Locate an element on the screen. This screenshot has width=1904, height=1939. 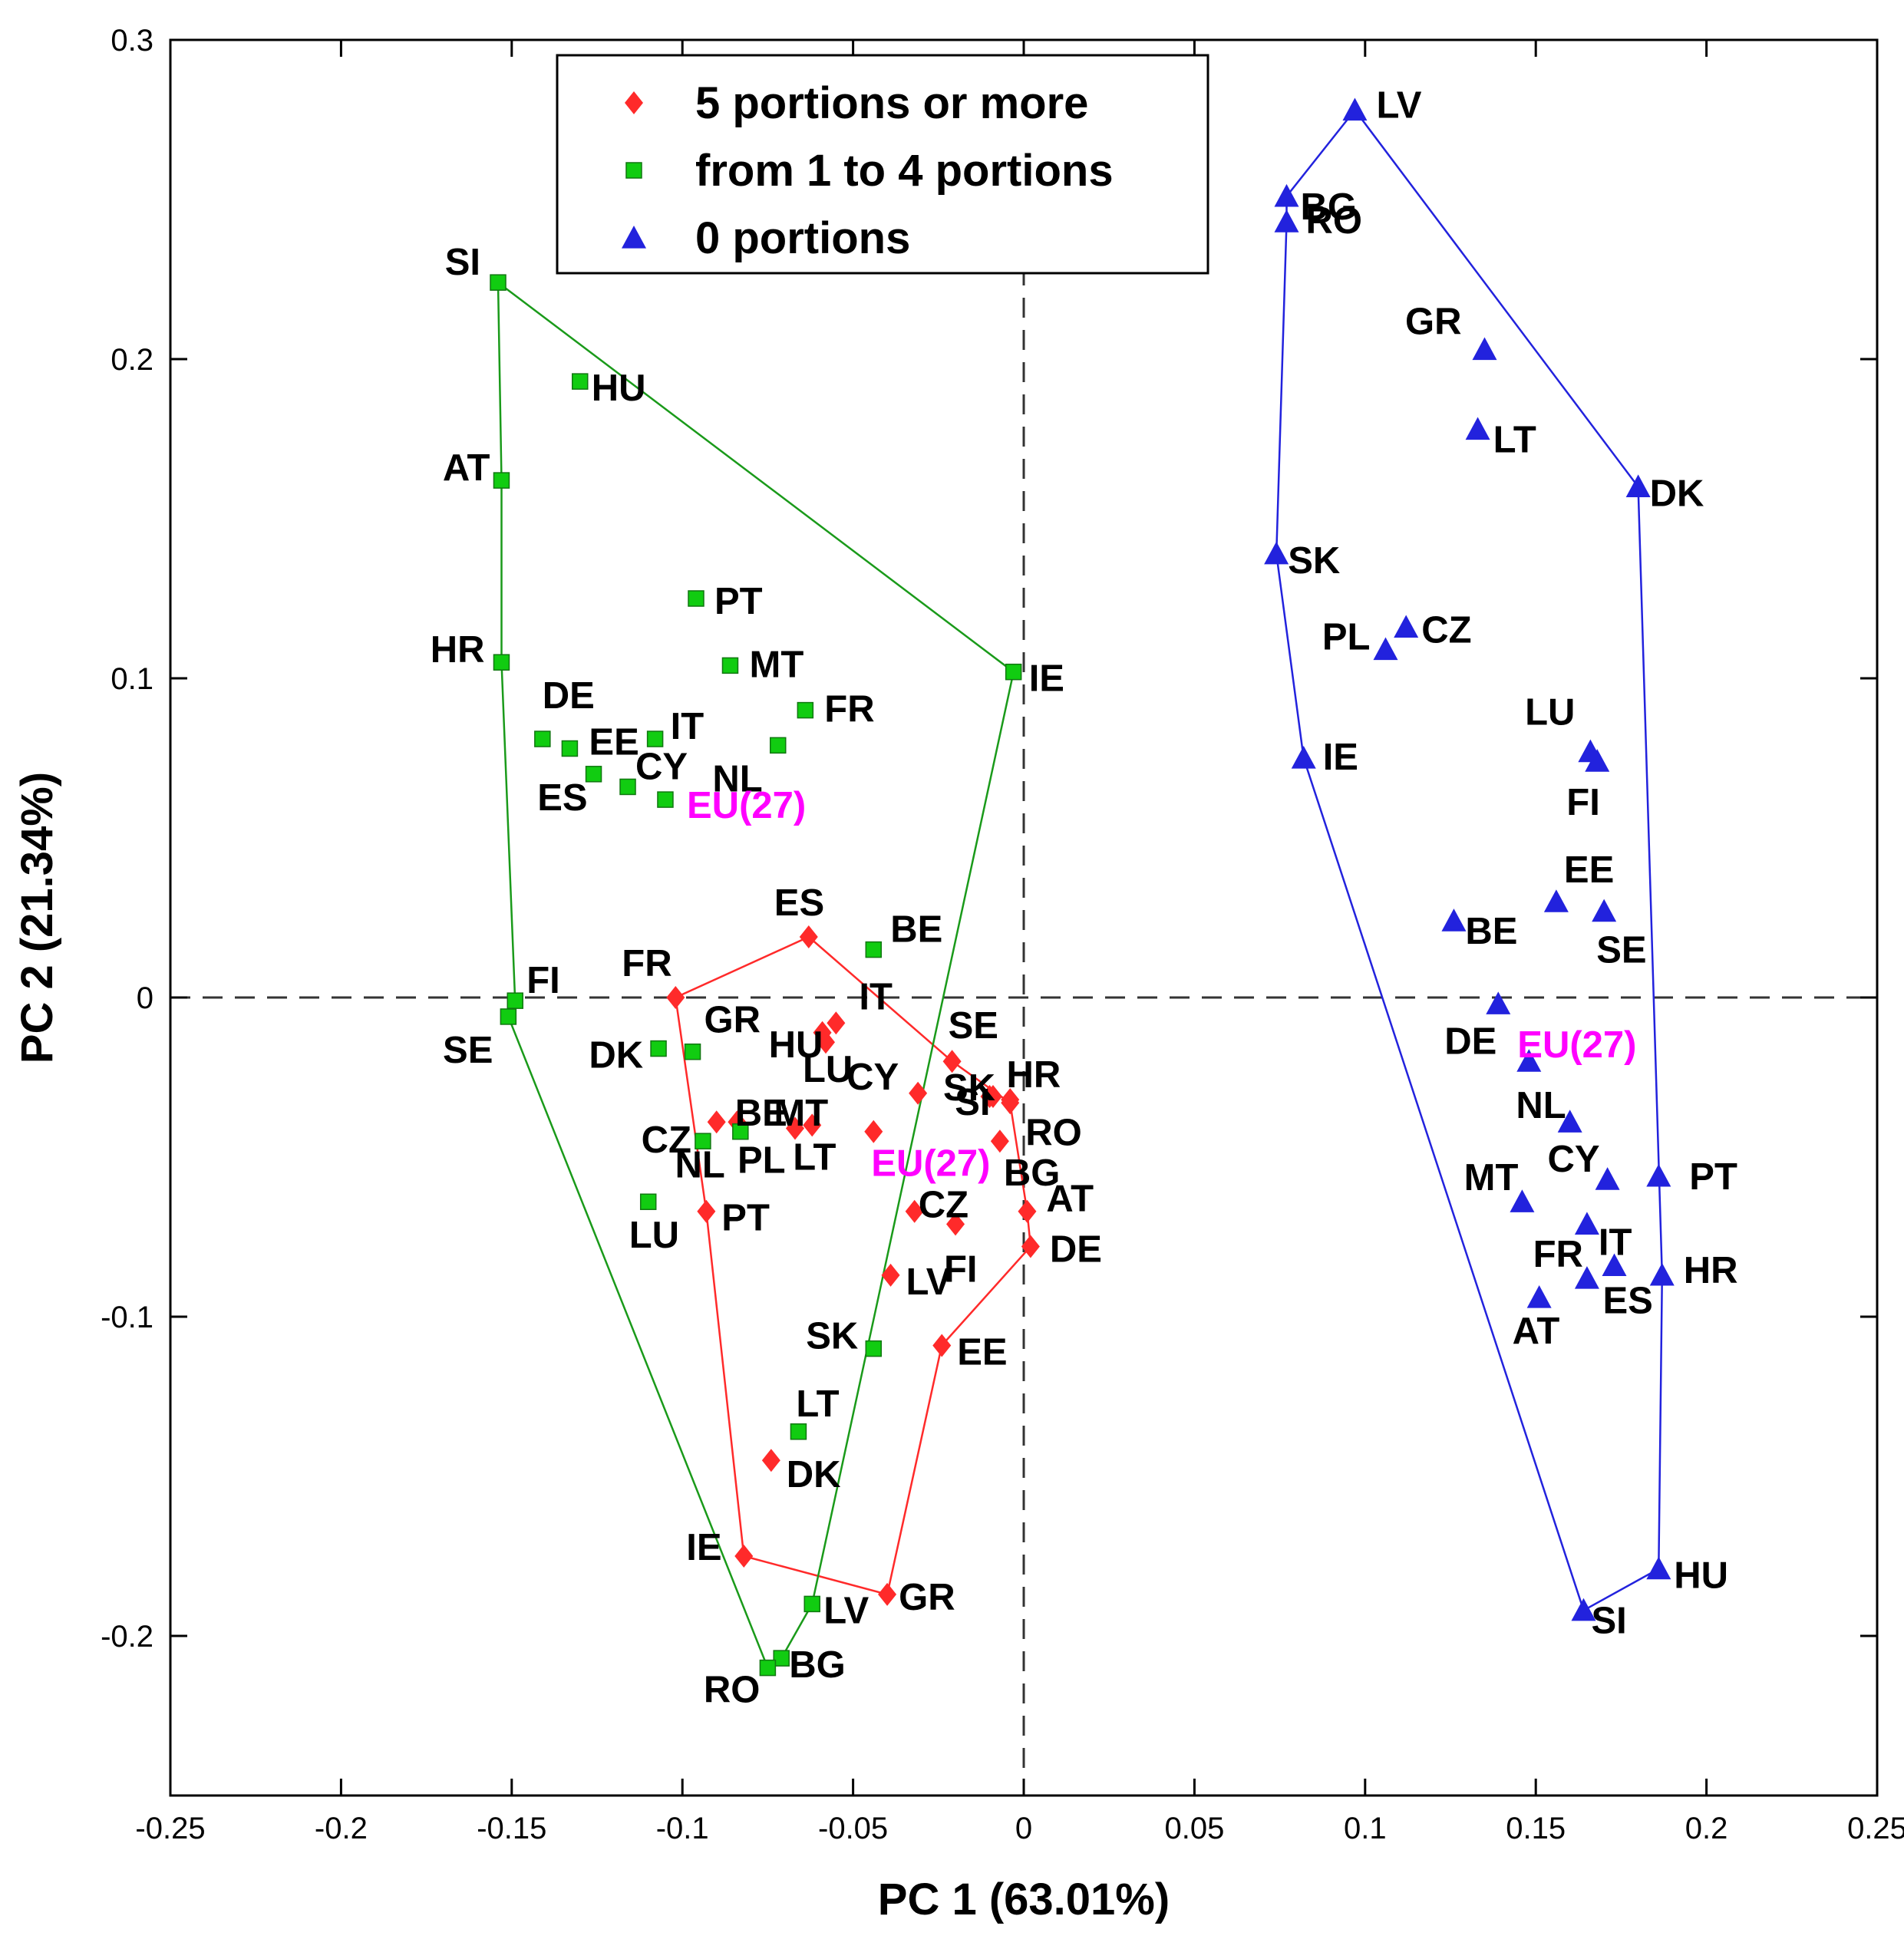
label-5-portions-or-more-gr: GR is located at coordinates (927, 1598).